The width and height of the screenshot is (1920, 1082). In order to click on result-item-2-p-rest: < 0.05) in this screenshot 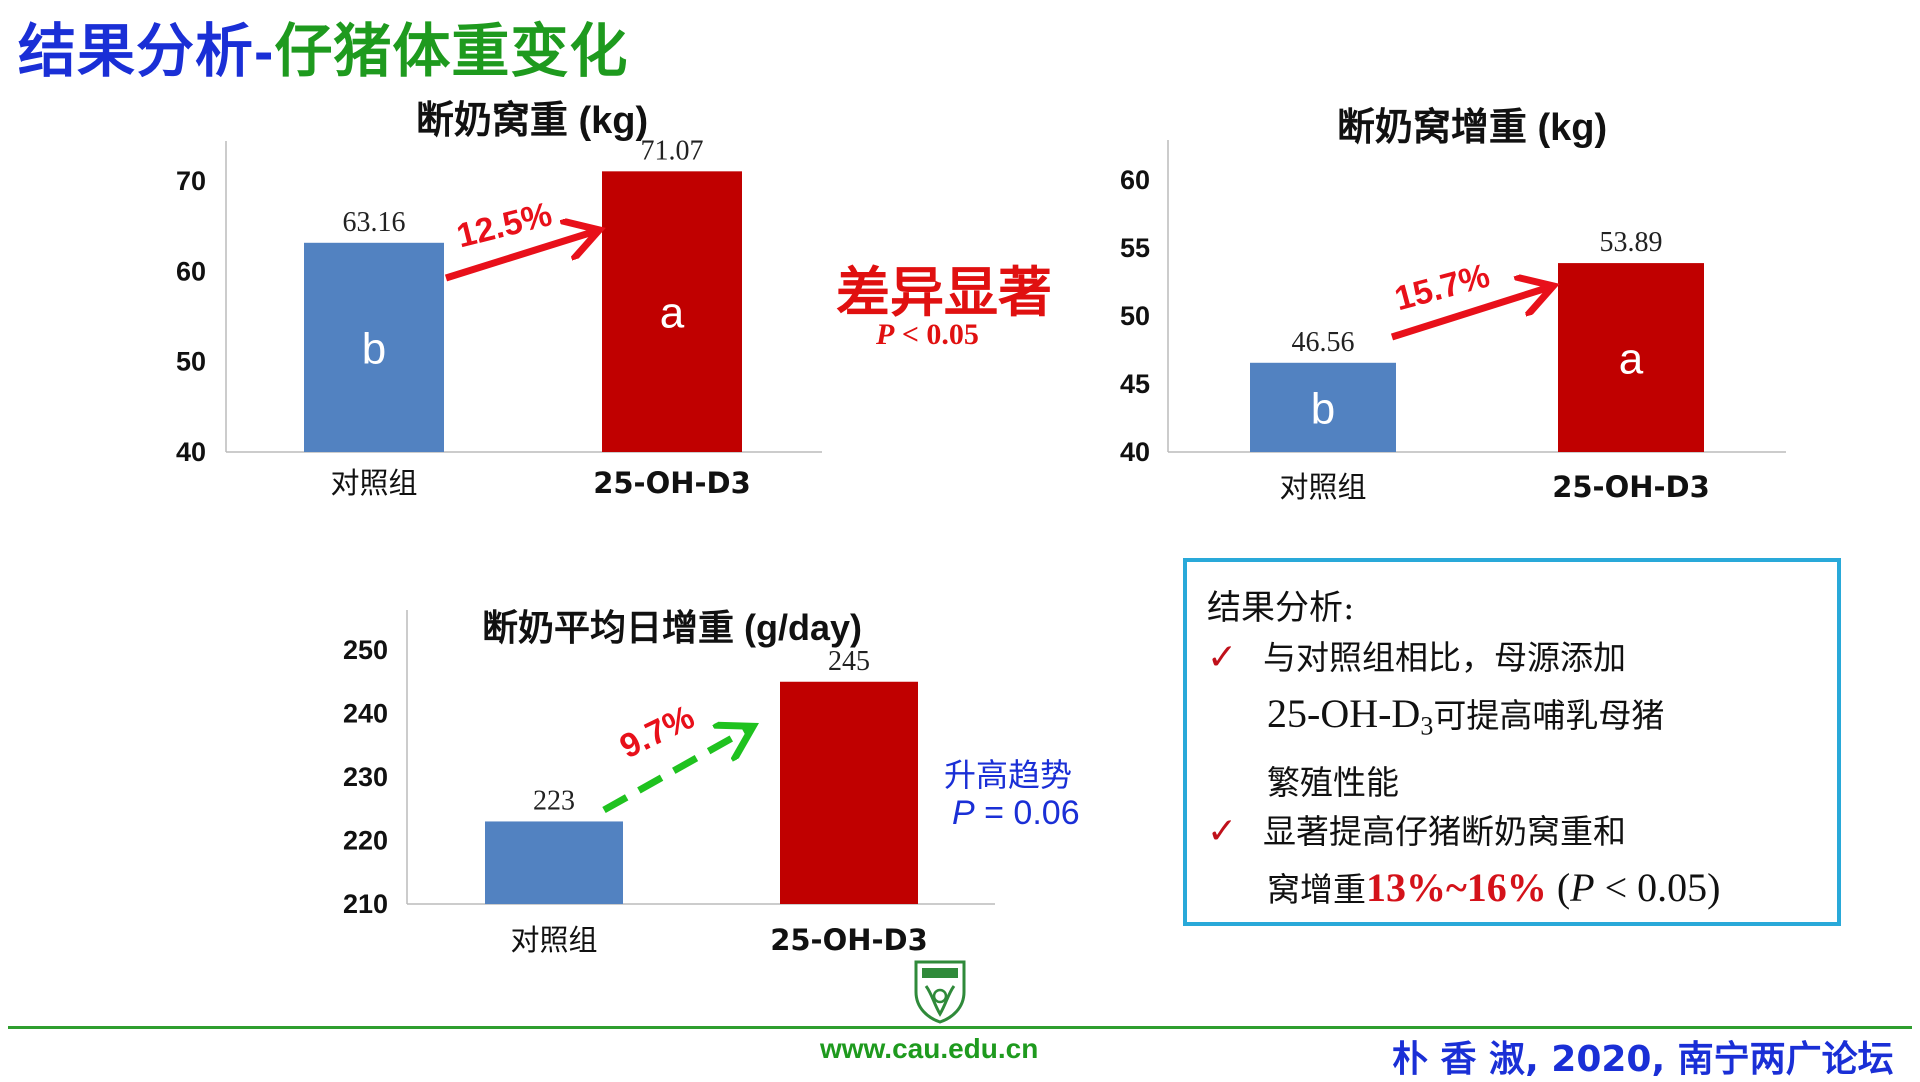, I will do `click(1657, 887)`.